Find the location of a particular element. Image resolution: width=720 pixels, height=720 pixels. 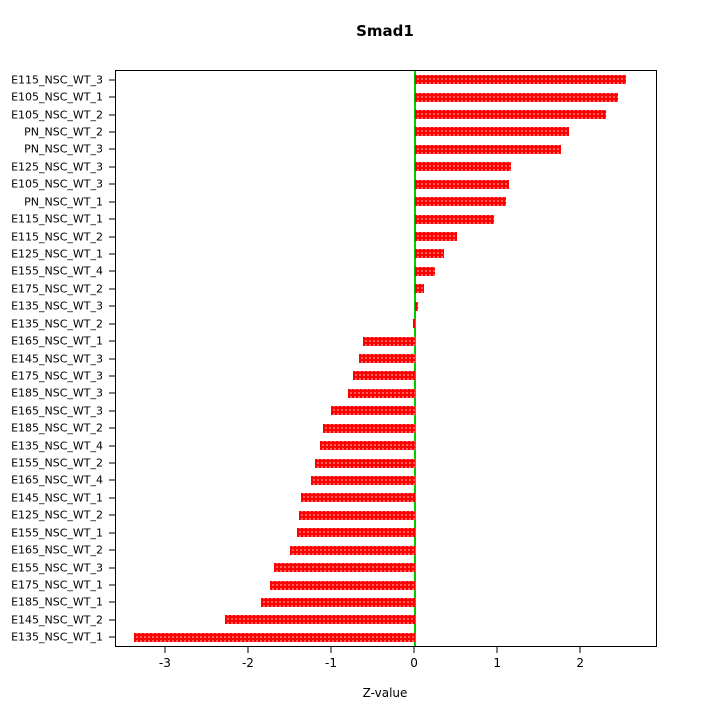

zero-reference-line is located at coordinates (415, 358).